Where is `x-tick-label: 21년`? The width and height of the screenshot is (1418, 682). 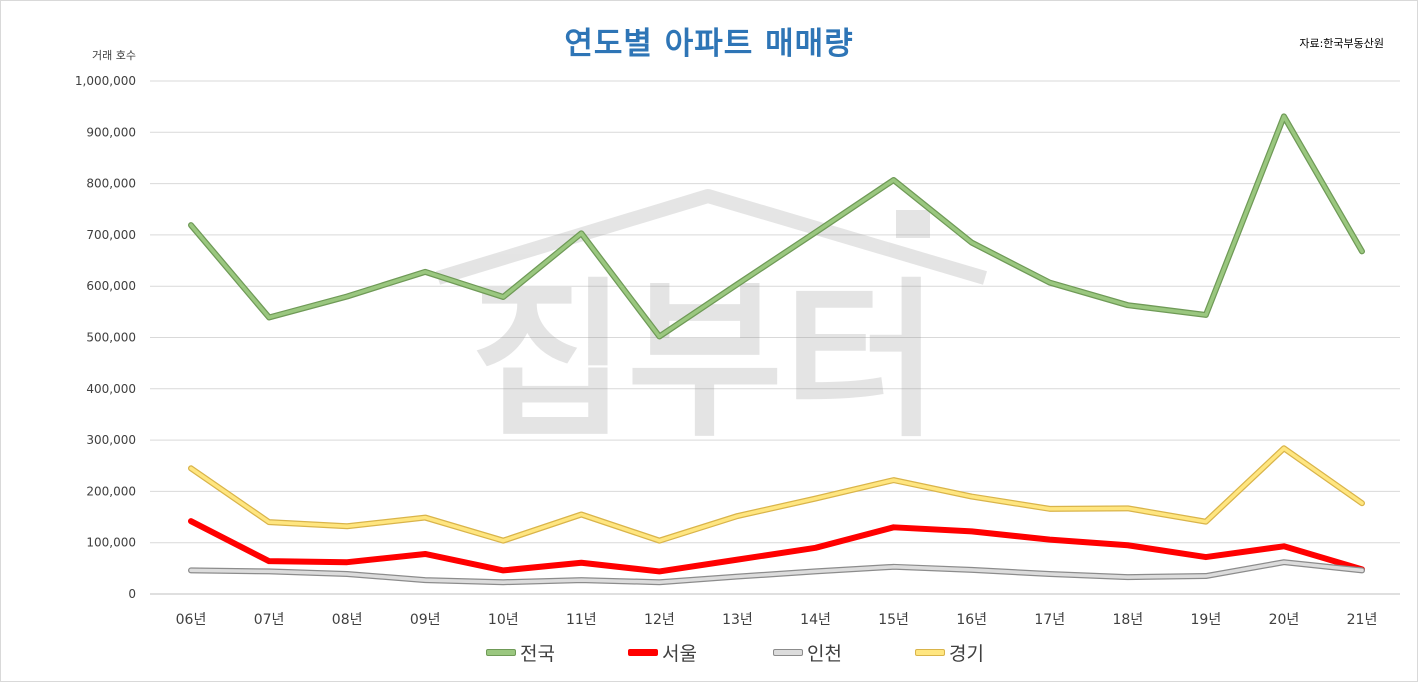
x-tick-label: 21년 is located at coordinates (1362, 620).